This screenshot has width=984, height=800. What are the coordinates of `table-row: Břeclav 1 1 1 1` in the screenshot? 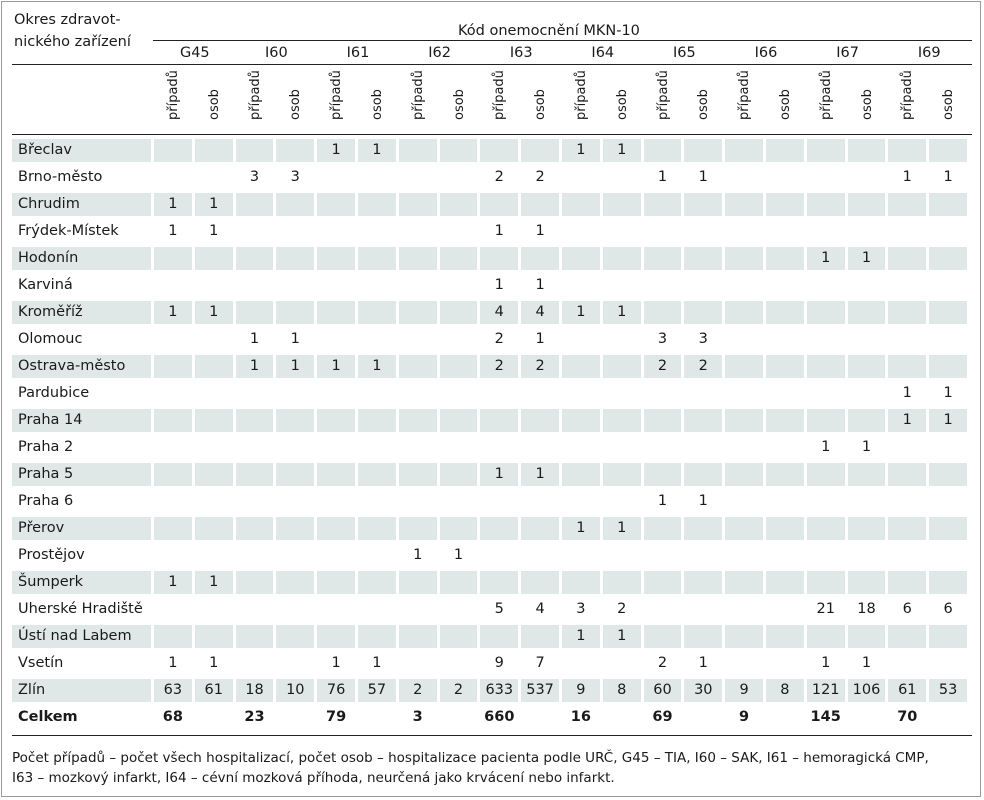 It's located at (492, 150).